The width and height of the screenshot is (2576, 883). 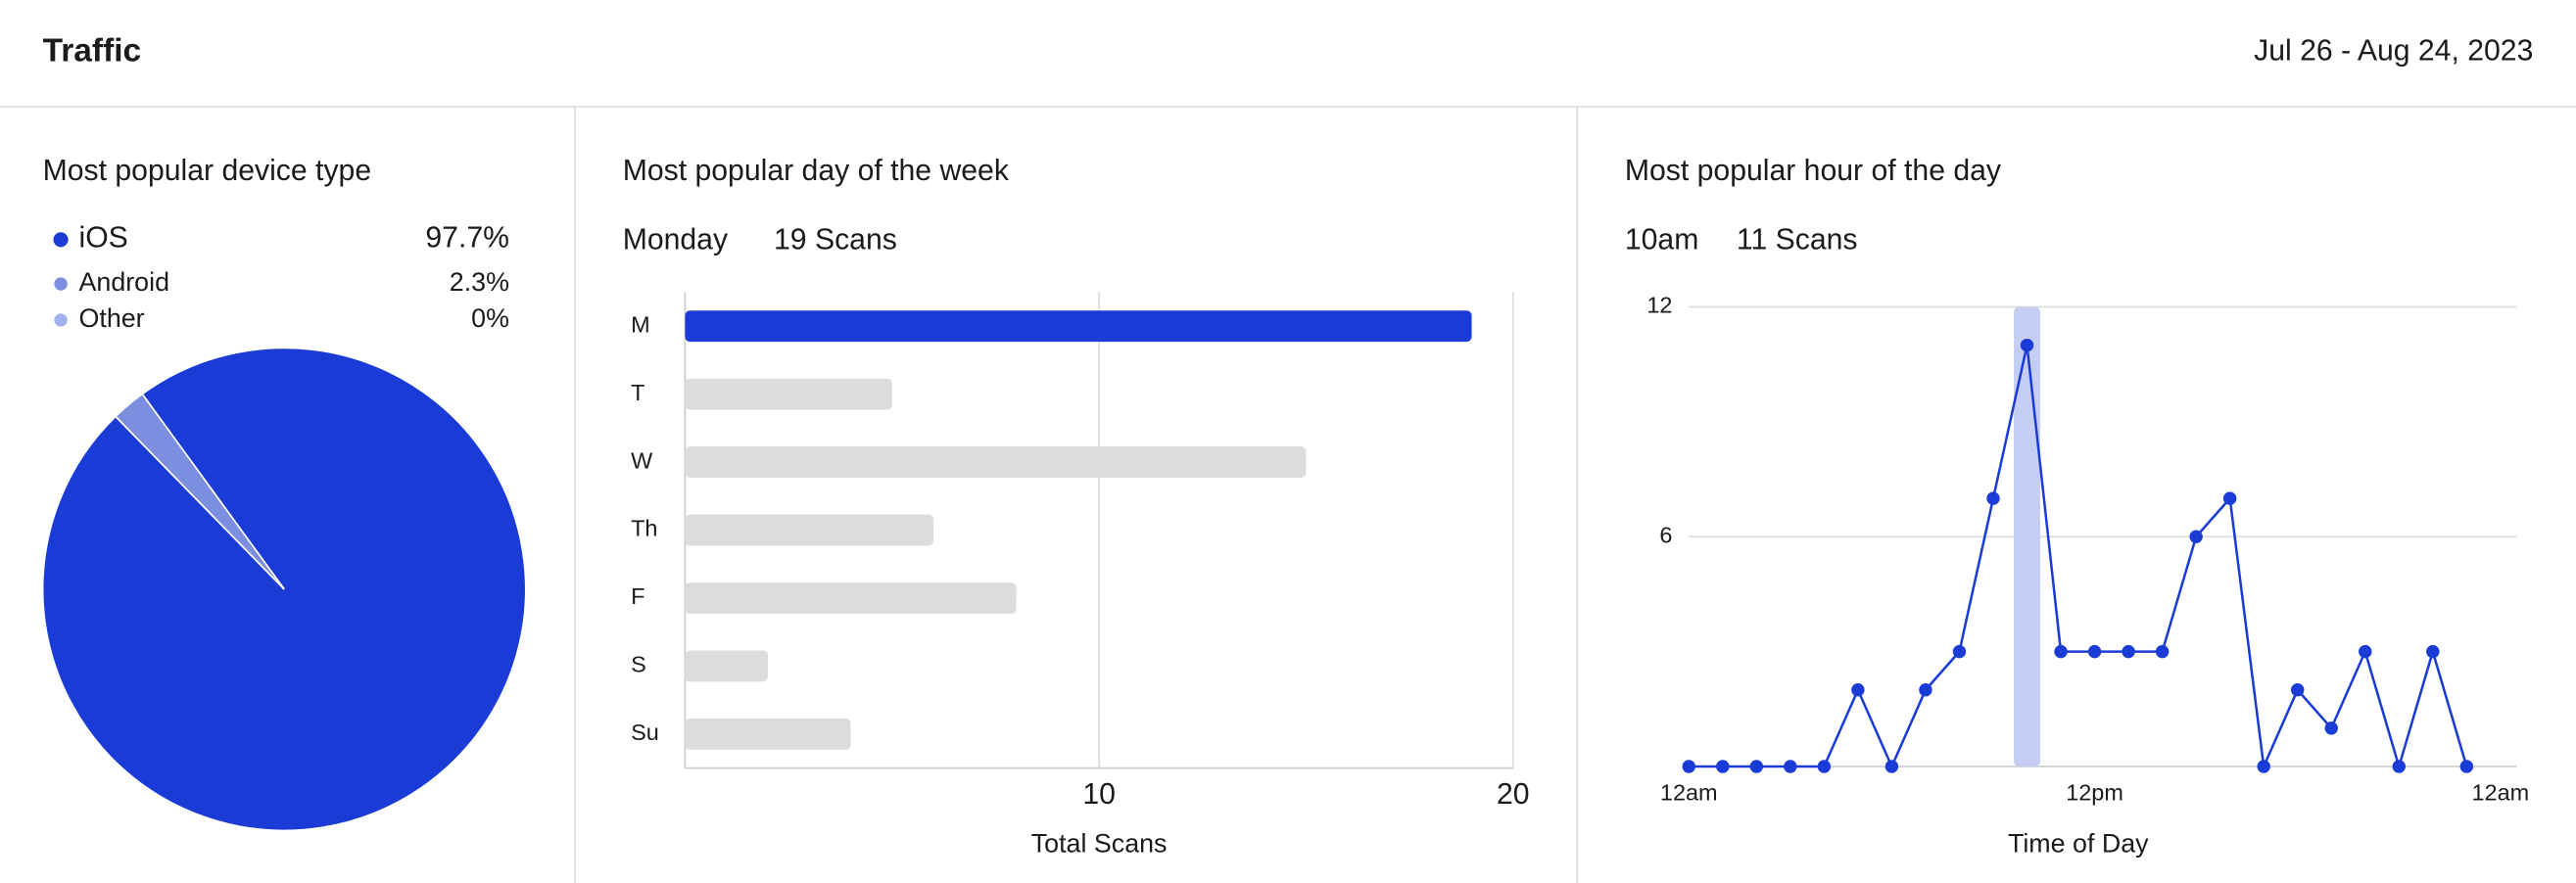 What do you see at coordinates (676, 239) in the screenshot?
I see `highlight-label: Monday` at bounding box center [676, 239].